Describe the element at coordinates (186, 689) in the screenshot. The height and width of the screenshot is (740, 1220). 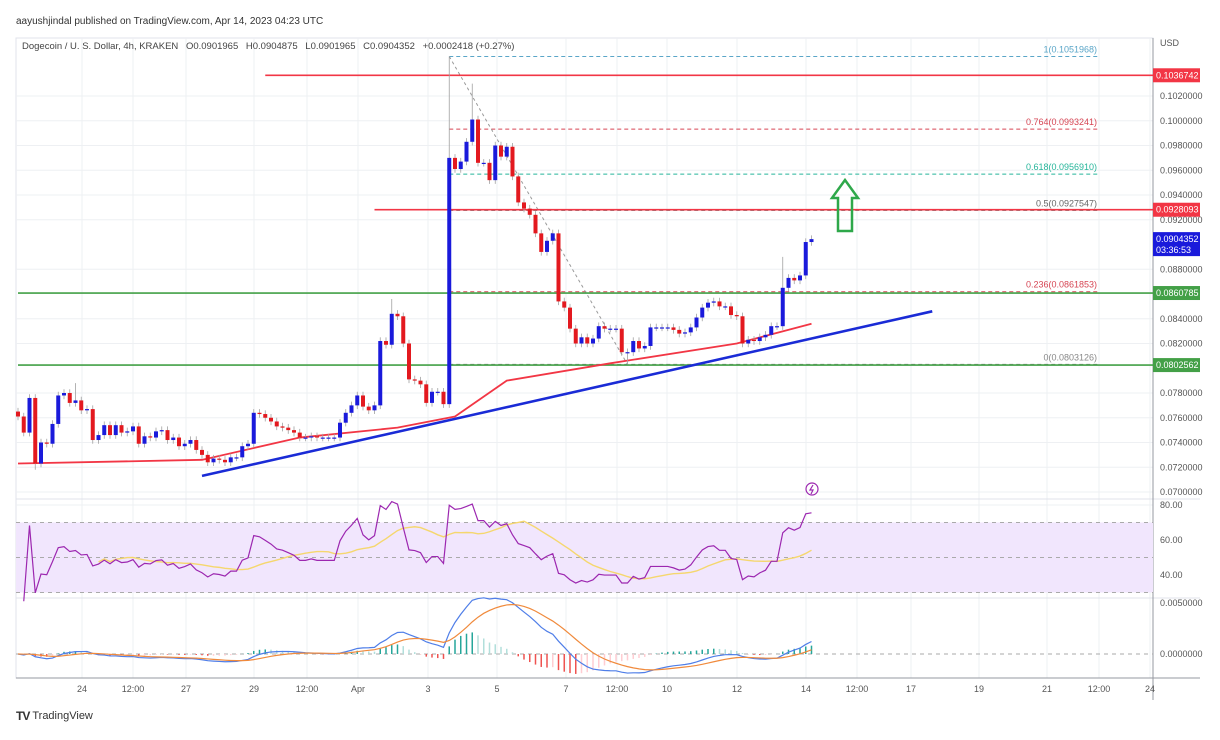
I see `time-tick-label: 27` at that location.